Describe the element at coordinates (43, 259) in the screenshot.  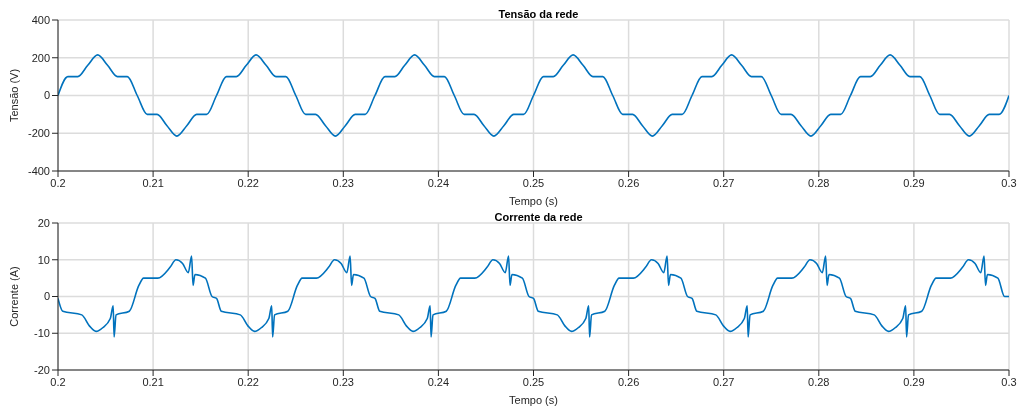
I see `y-tick-label: 10` at that location.